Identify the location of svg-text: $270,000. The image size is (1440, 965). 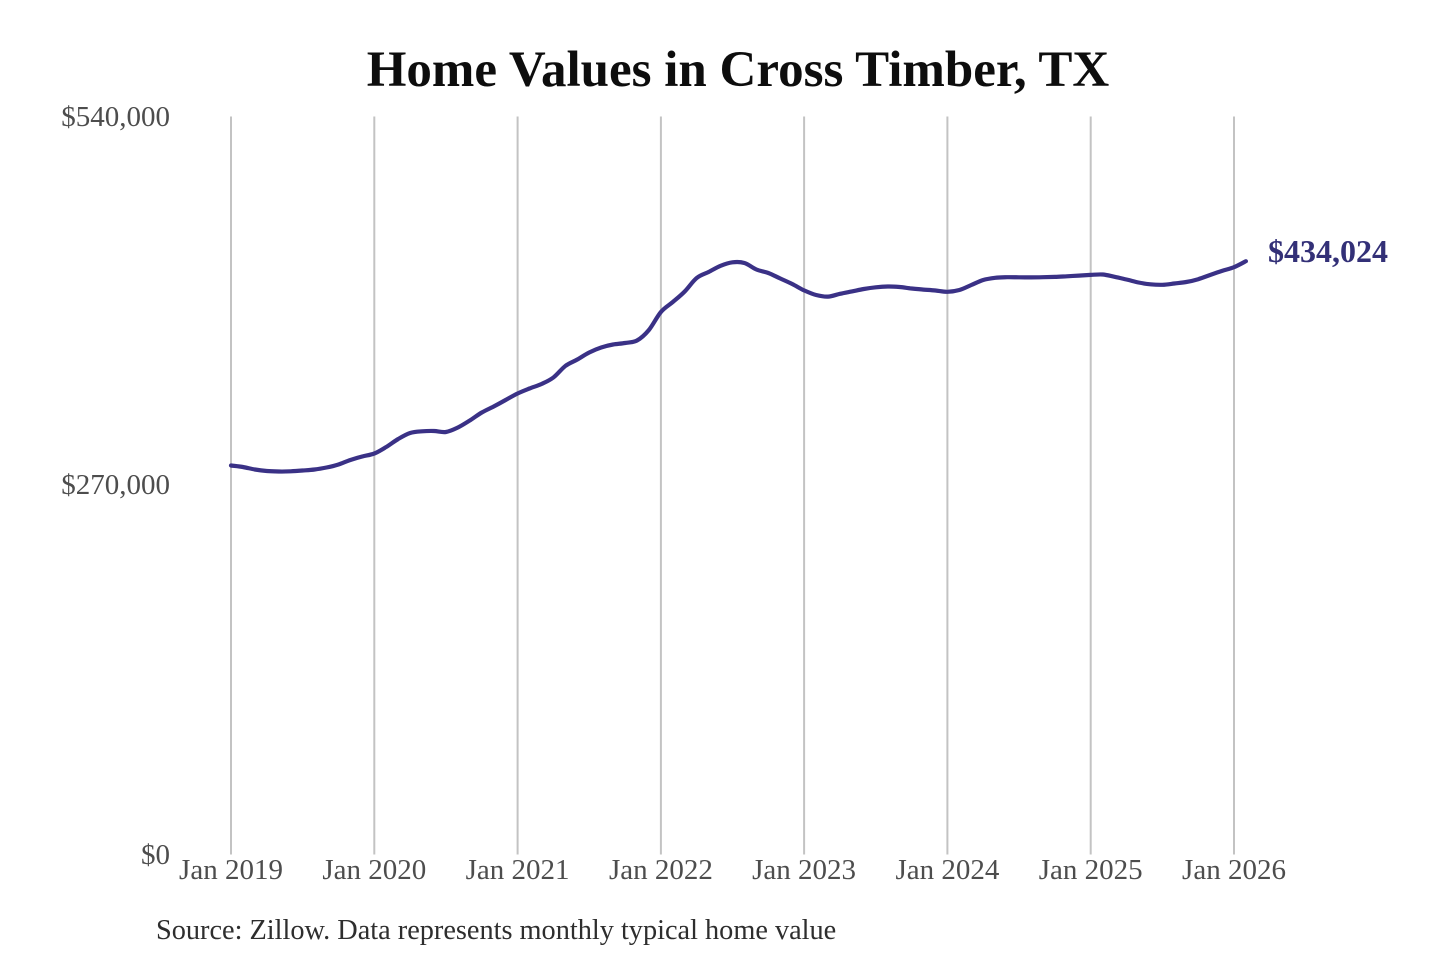
(115, 485).